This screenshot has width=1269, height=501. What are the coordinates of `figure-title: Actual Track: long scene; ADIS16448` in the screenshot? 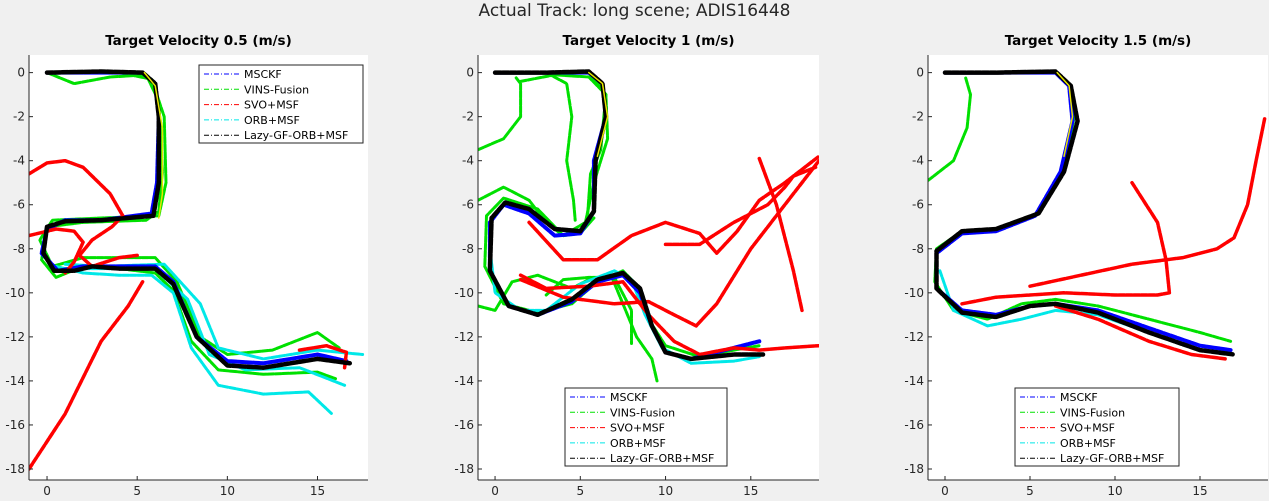 It's located at (634, 11).